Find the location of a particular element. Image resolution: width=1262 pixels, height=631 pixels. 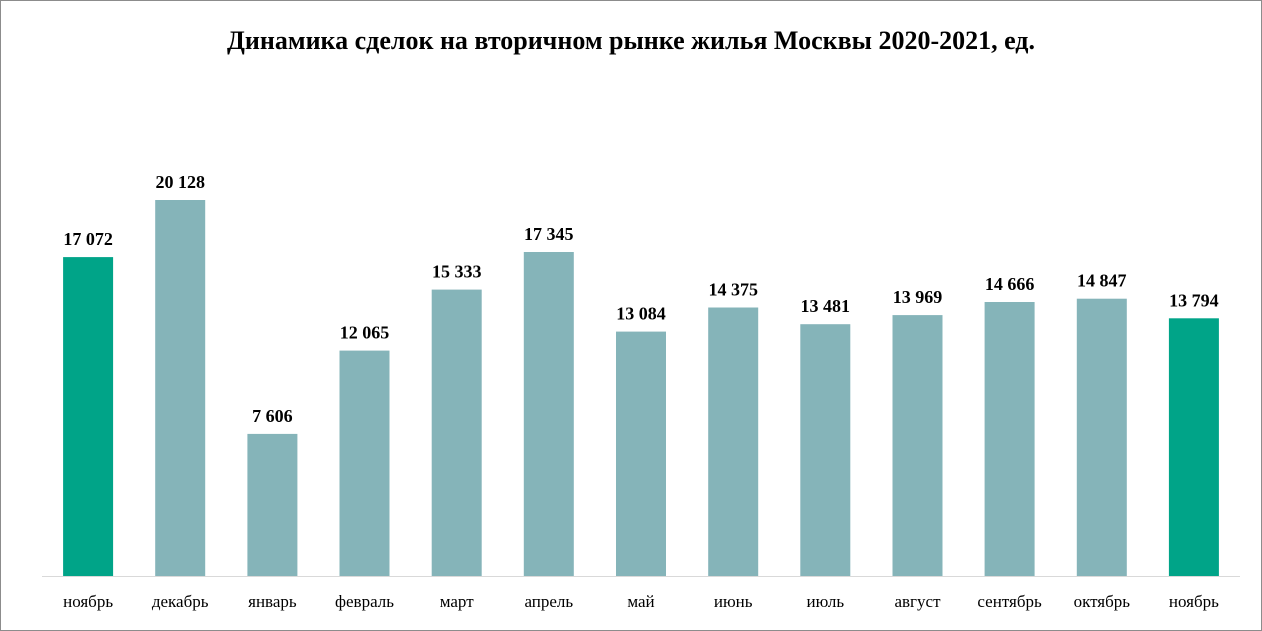

value-label-2: 20 128 is located at coordinates (180, 182).